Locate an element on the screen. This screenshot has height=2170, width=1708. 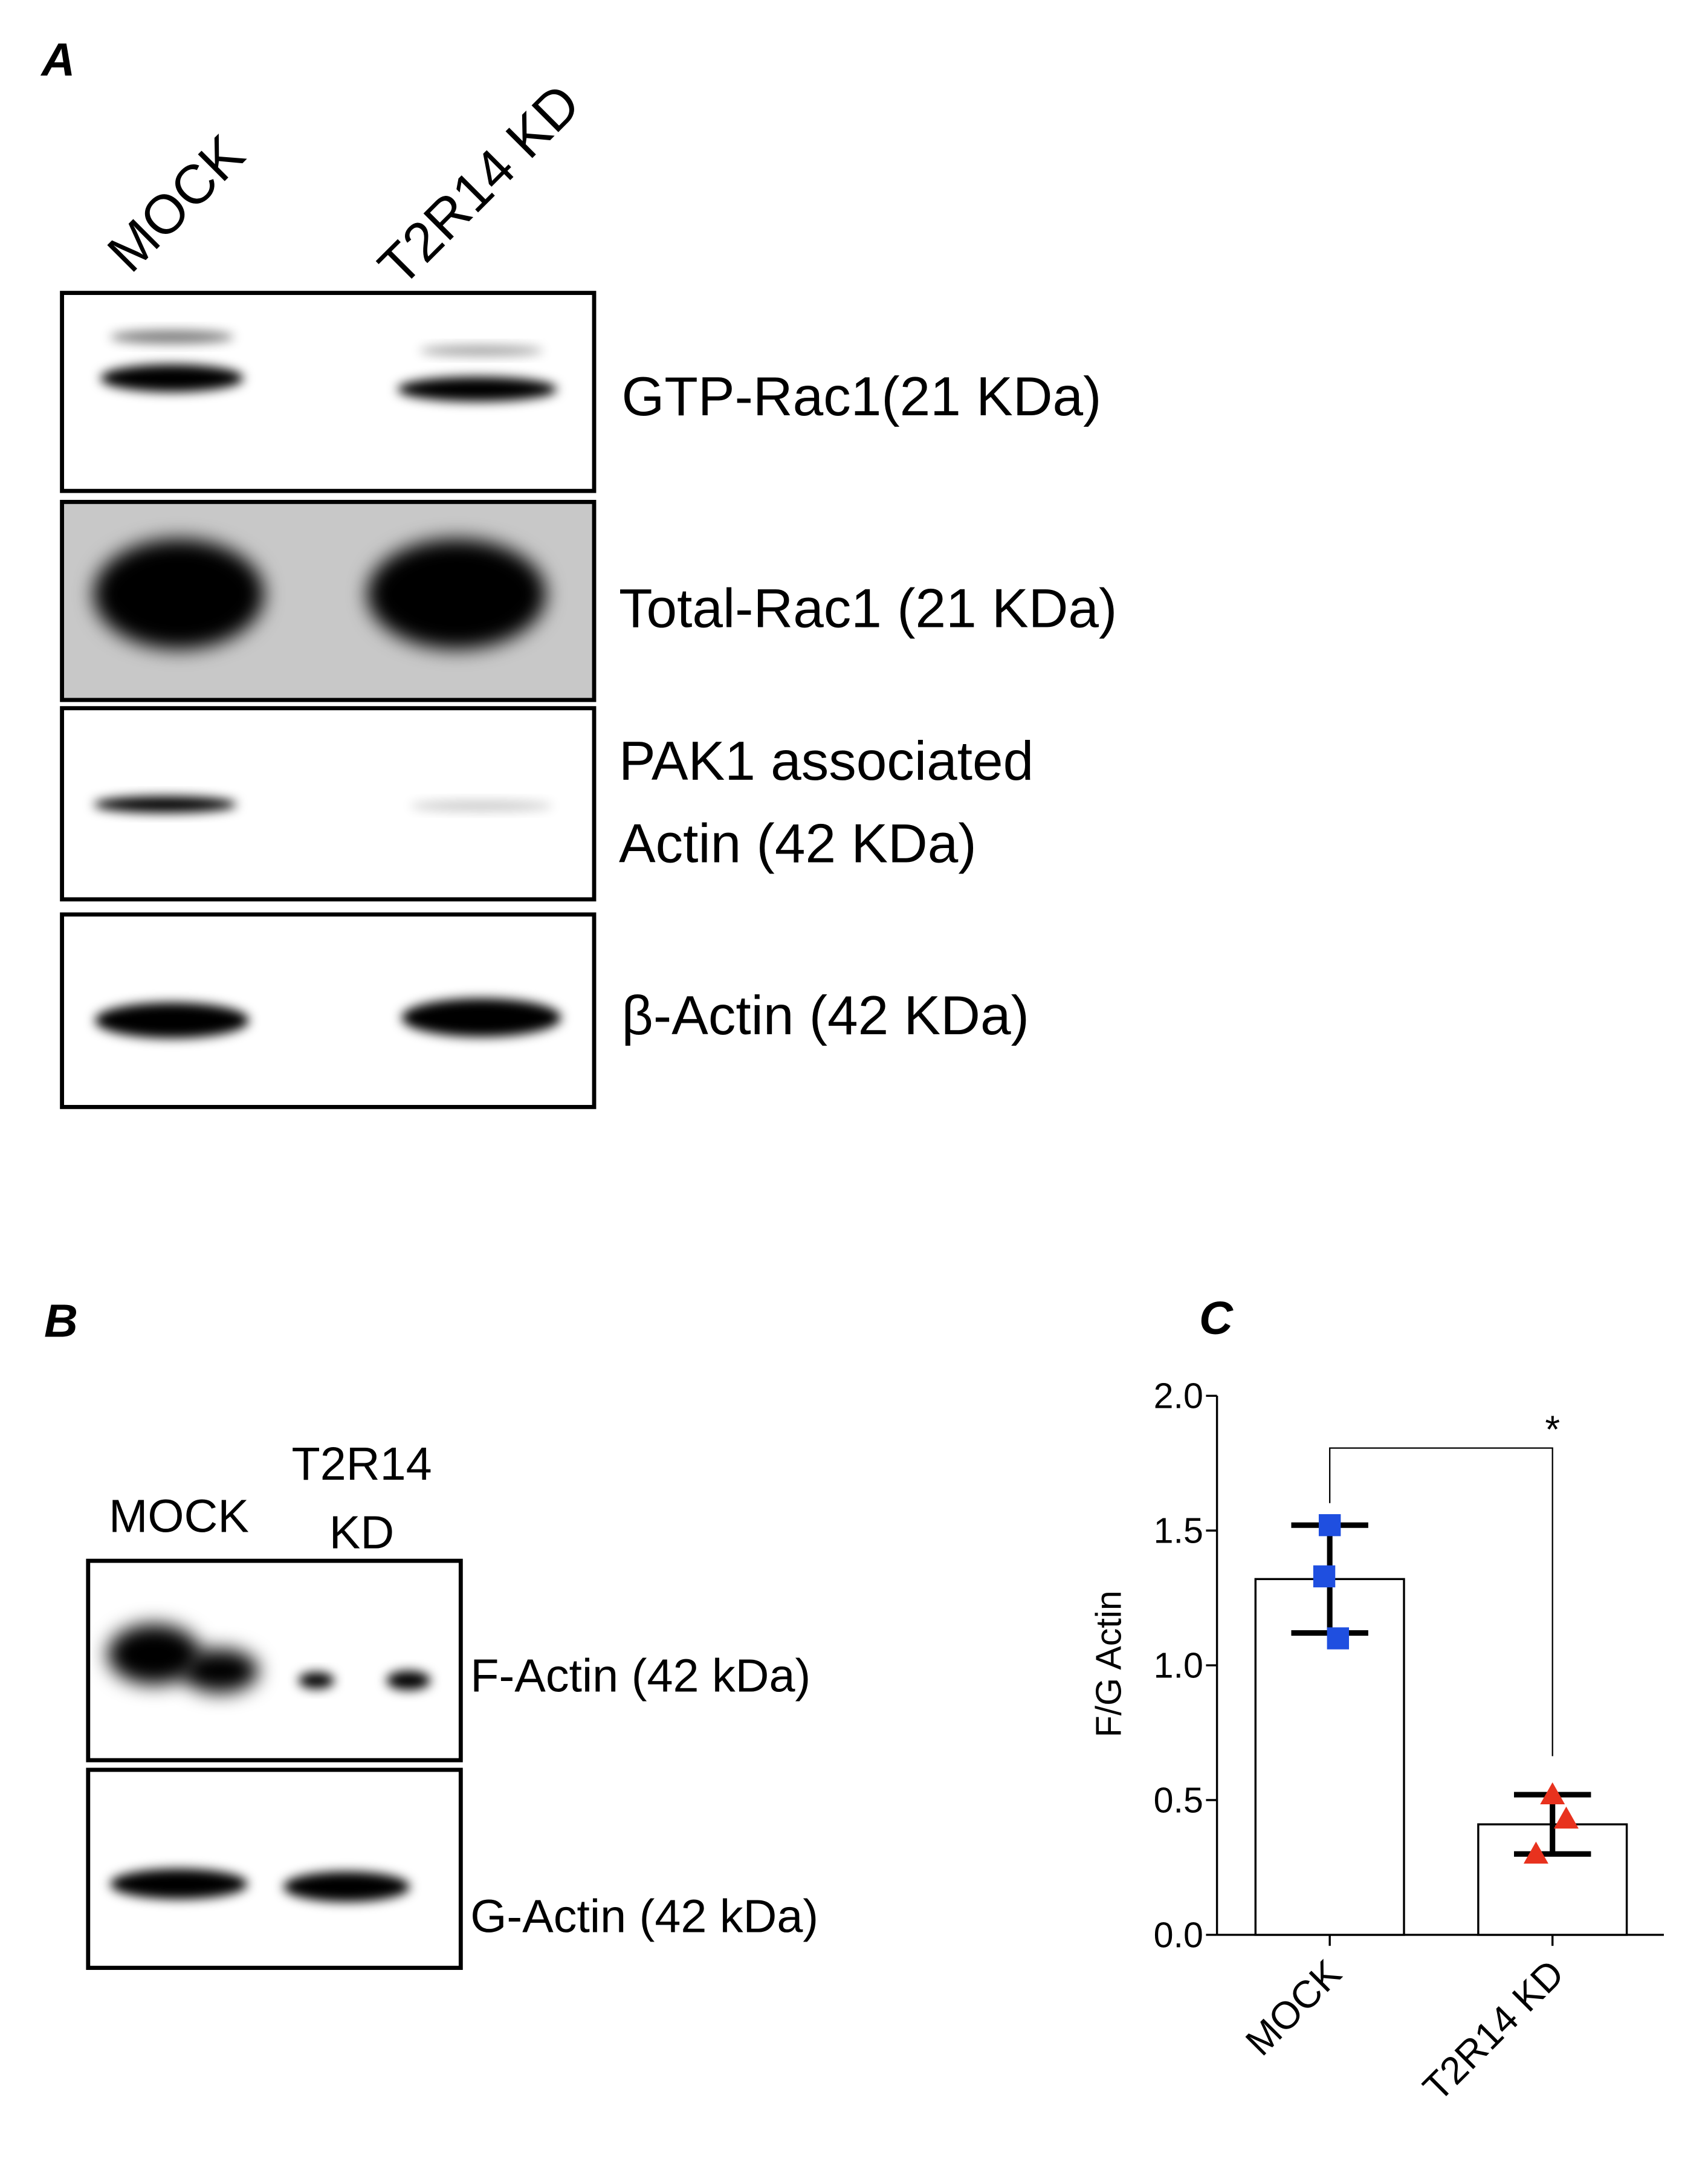
blot-label: β-Actin (42 KDa) is located at coordinates (825, 1015).